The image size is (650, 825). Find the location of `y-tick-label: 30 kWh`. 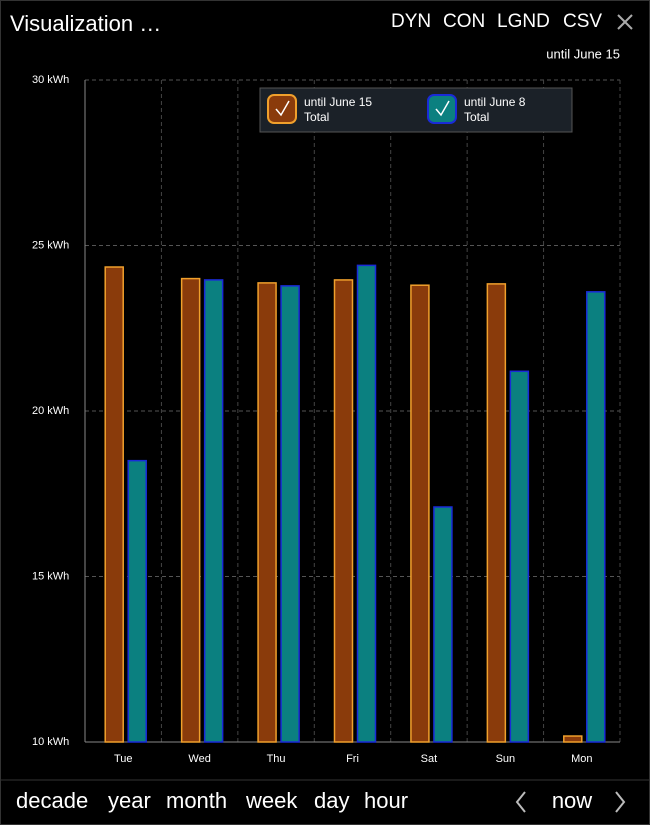

y-tick-label: 30 kWh is located at coordinates (50, 80).